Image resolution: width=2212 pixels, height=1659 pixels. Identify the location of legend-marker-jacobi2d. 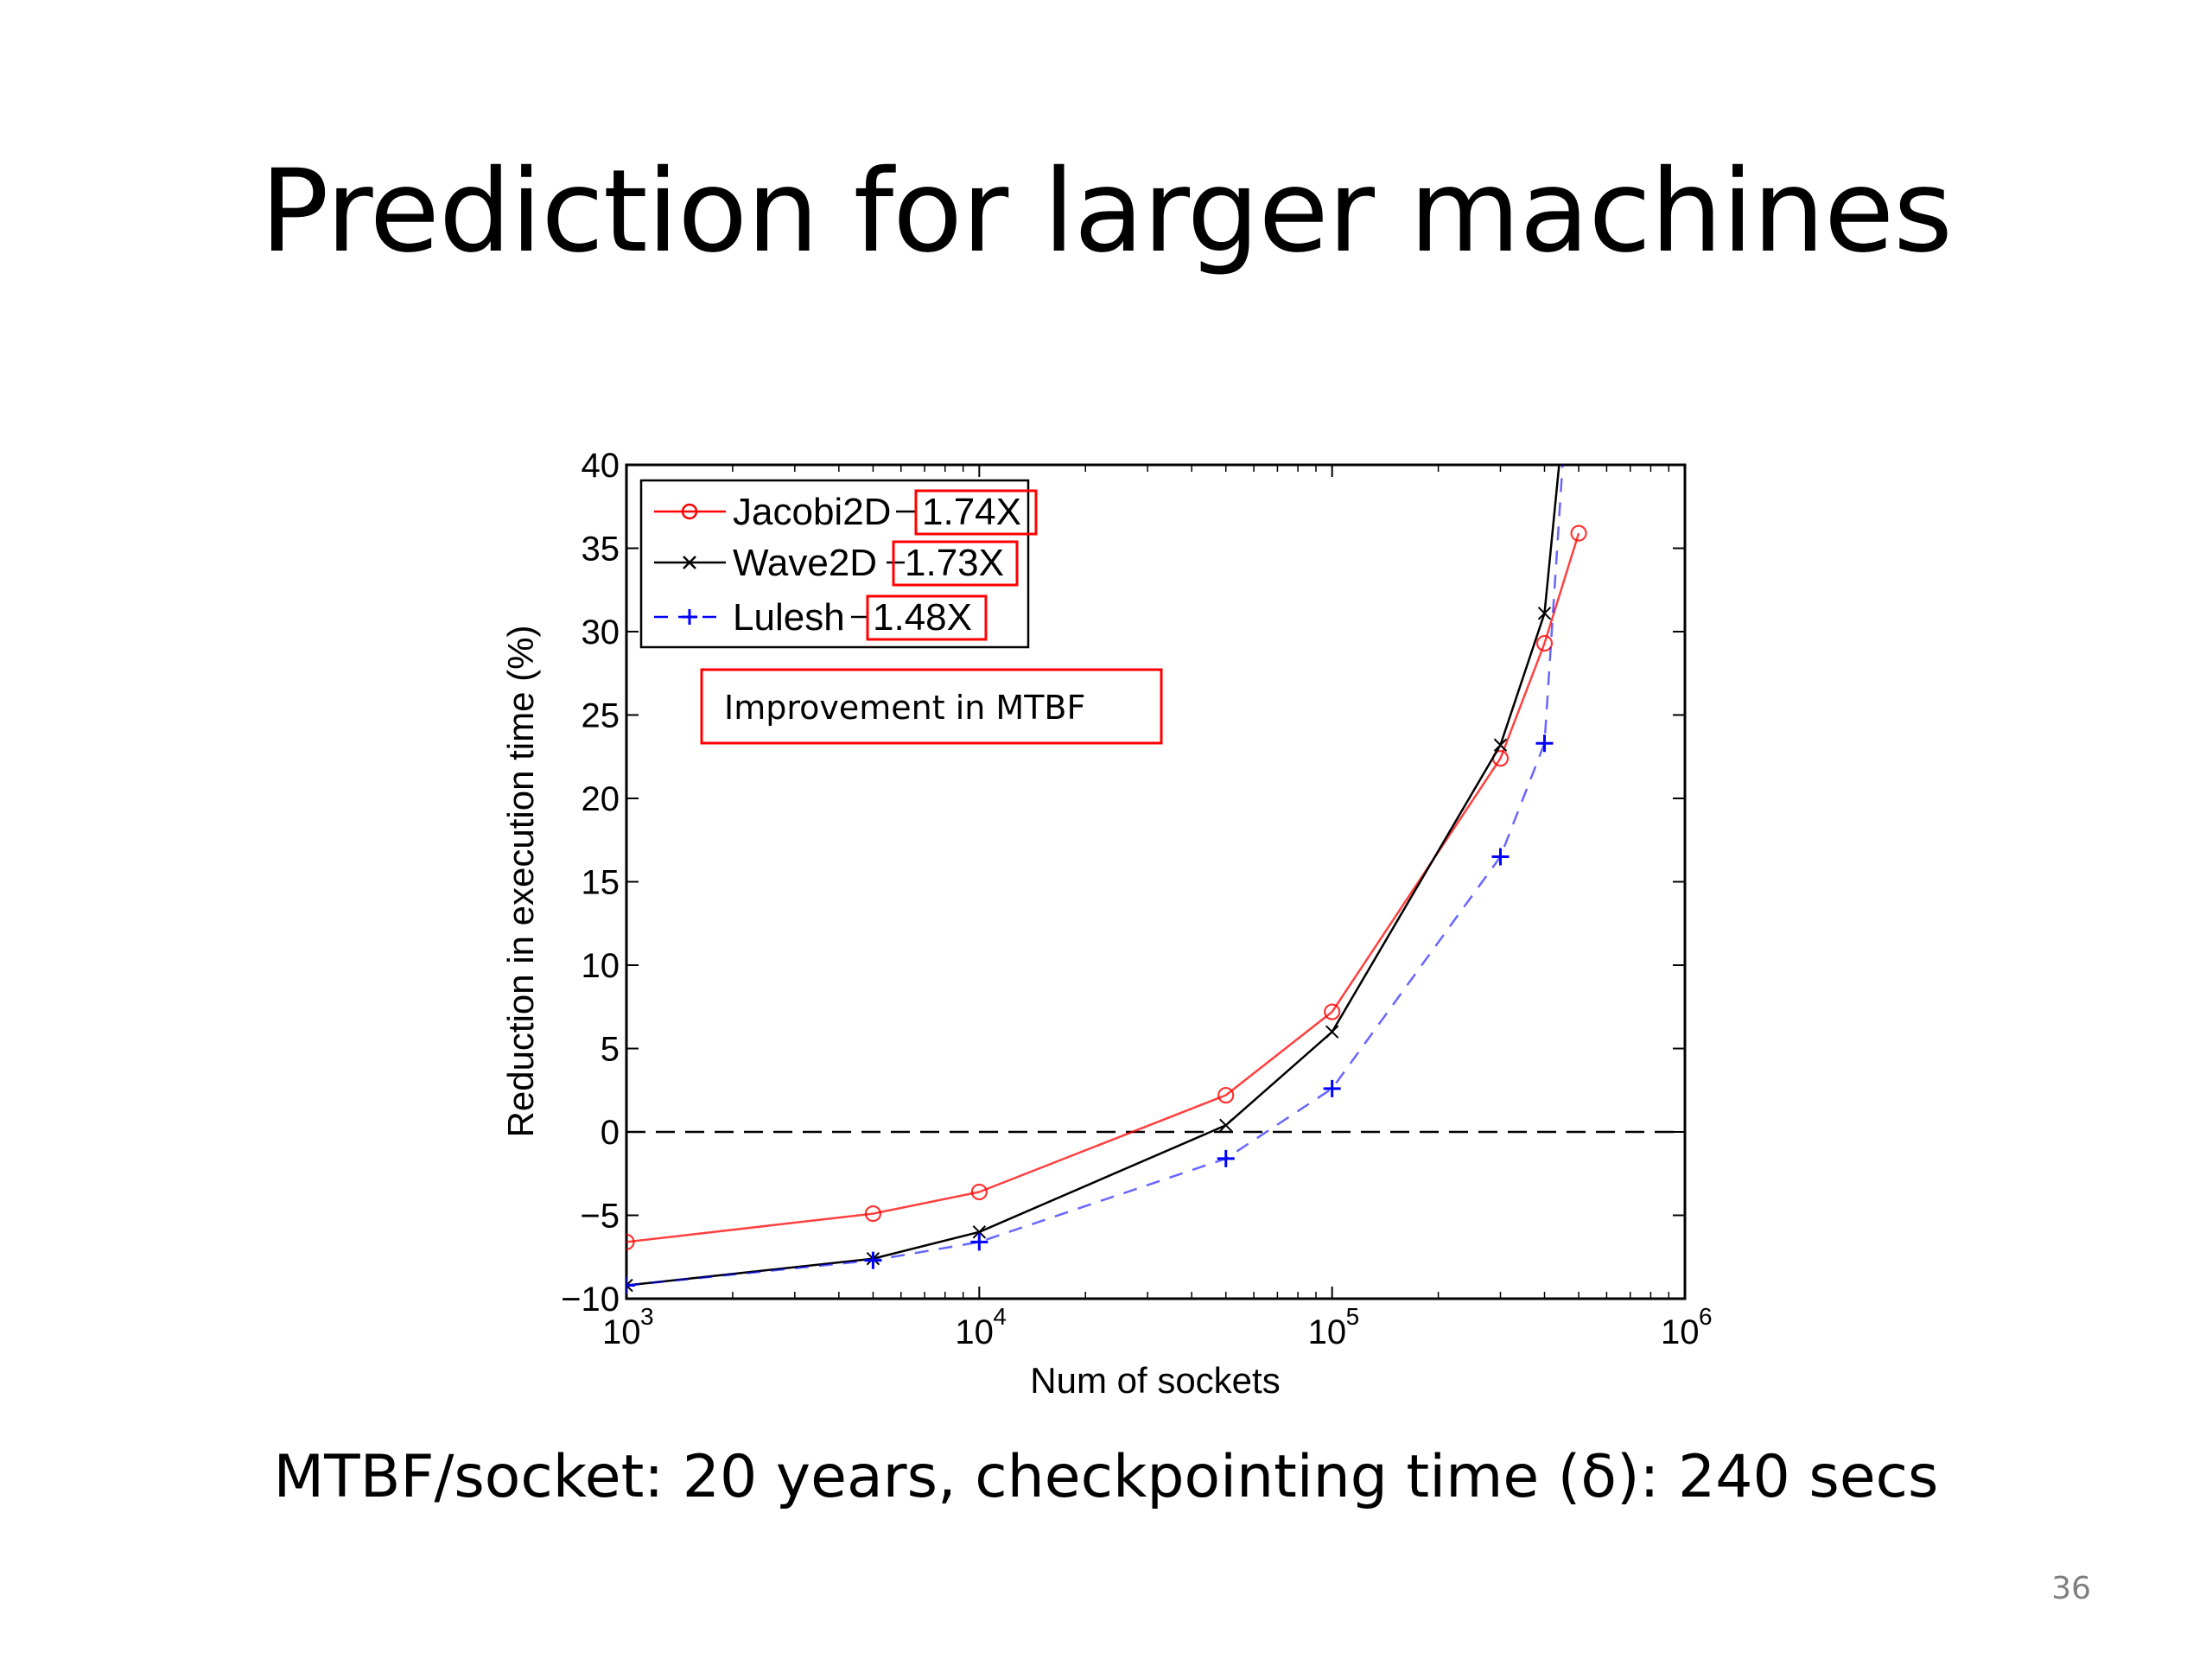
(689, 511).